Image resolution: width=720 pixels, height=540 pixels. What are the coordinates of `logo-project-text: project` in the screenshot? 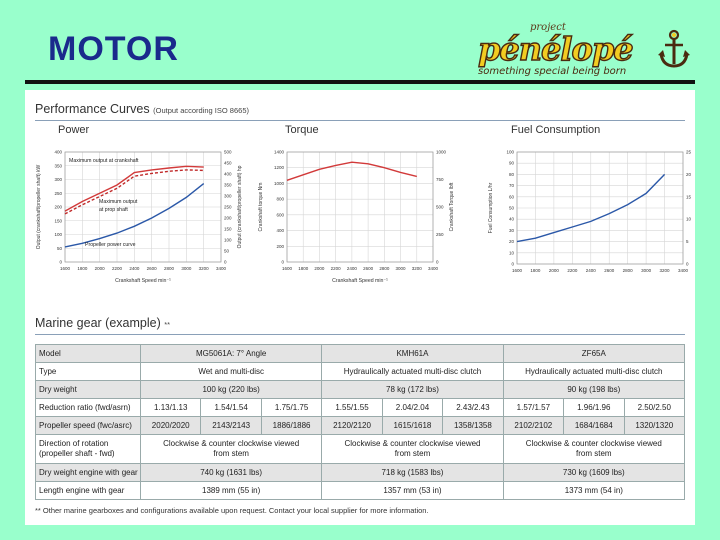 It's located at (548, 27).